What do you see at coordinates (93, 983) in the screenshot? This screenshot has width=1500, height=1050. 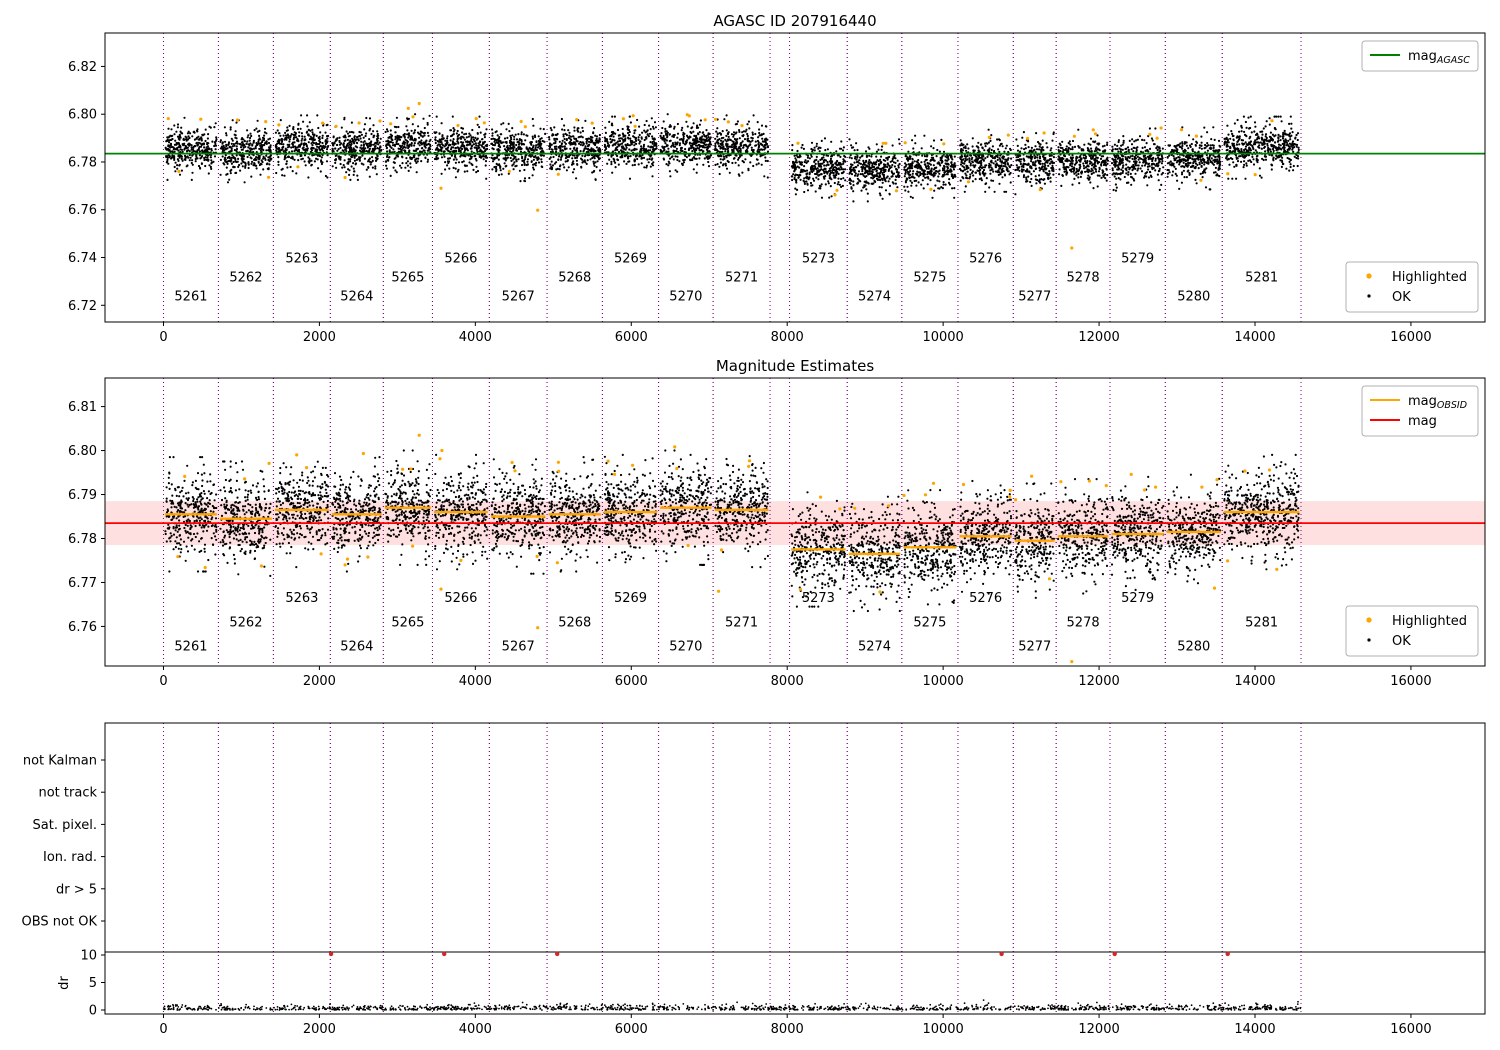 I see `dr-tick-label: 5` at bounding box center [93, 983].